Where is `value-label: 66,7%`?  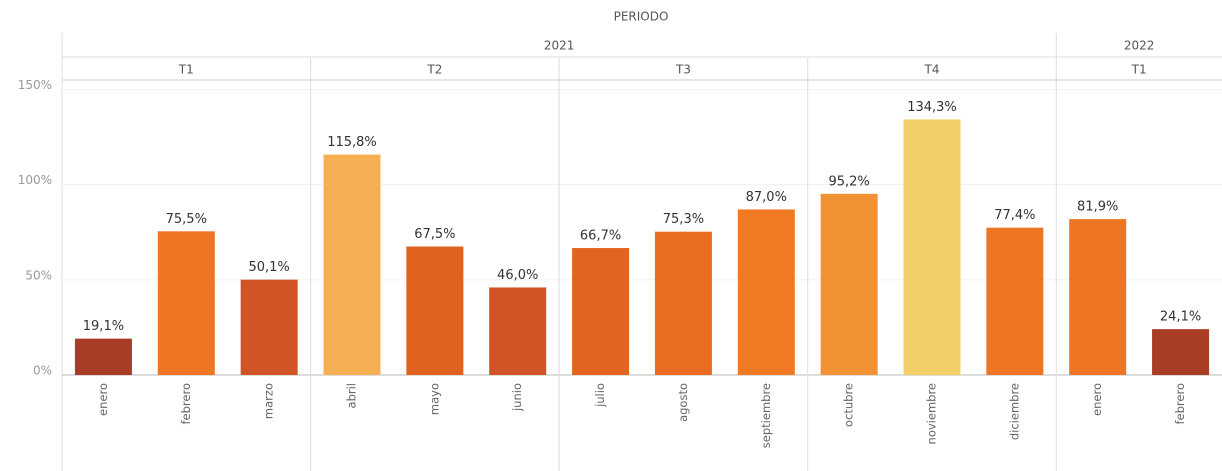
value-label: 66,7% is located at coordinates (600, 236).